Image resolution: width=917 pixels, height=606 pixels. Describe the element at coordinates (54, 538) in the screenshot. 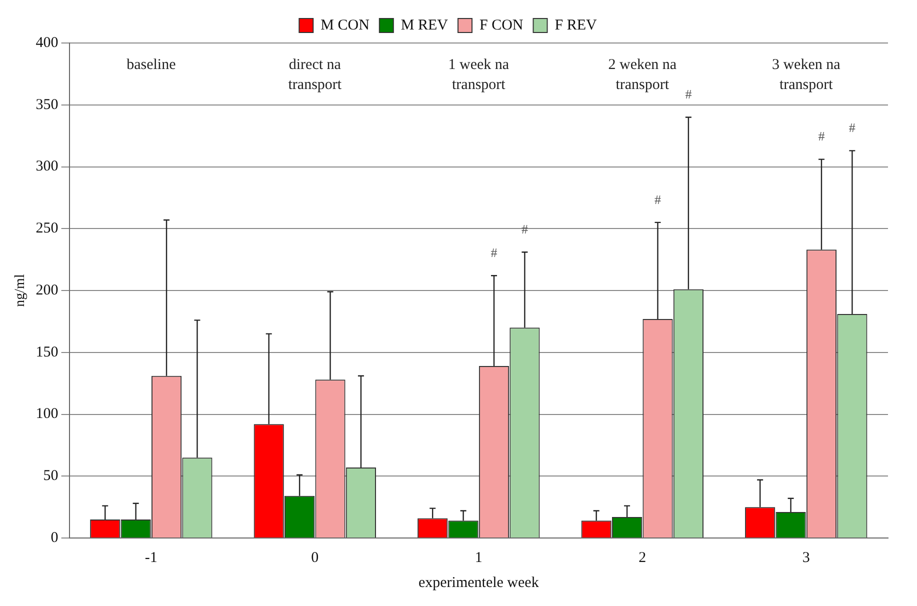

I see `y-tick-label: 0` at that location.